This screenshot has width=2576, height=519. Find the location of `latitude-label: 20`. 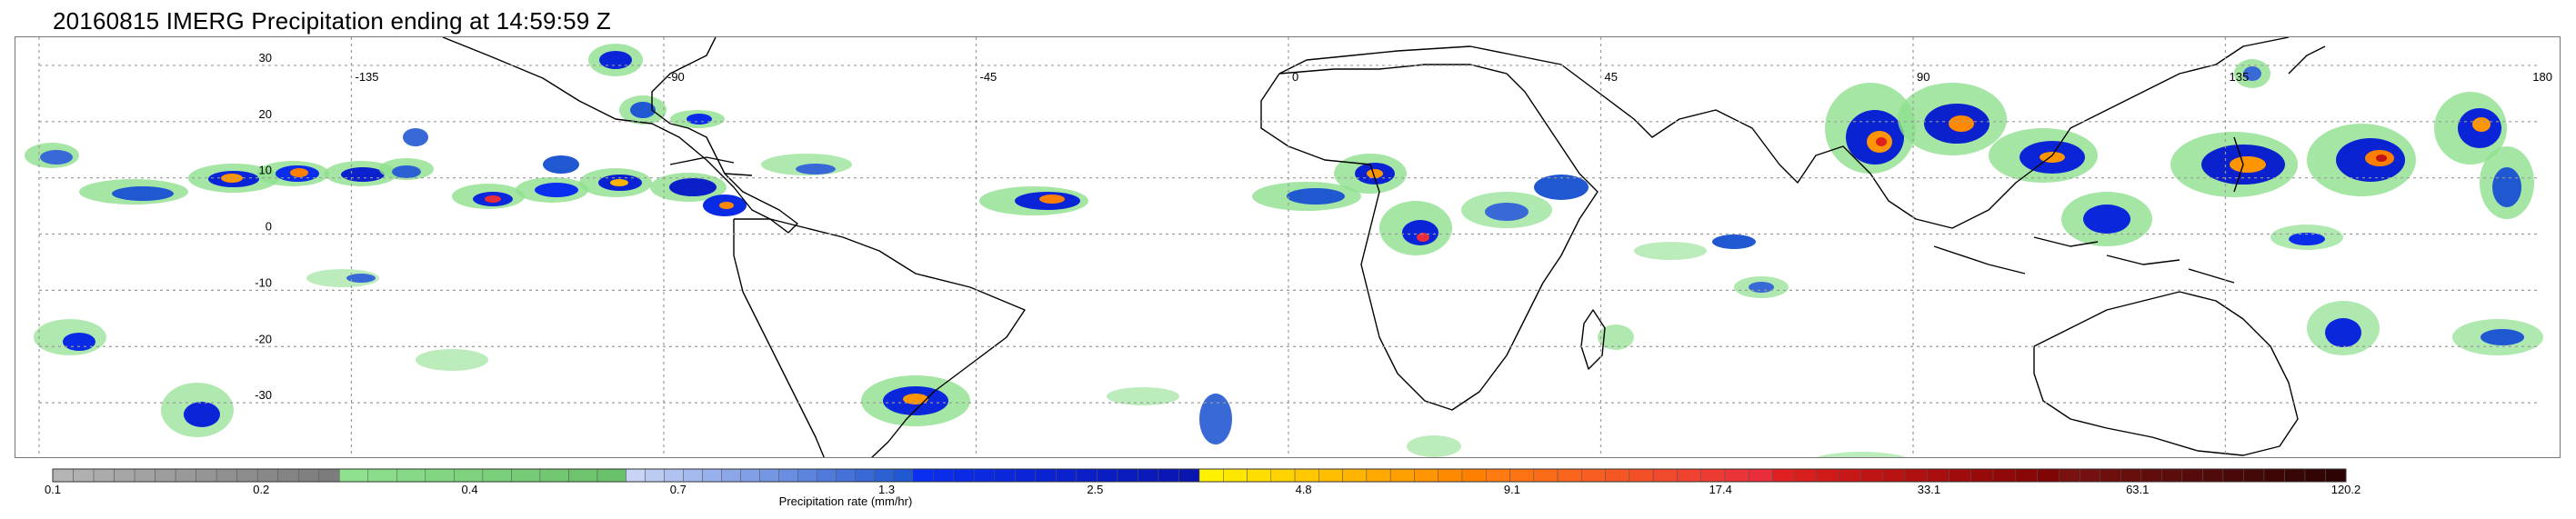

latitude-label: 20 is located at coordinates (265, 114).